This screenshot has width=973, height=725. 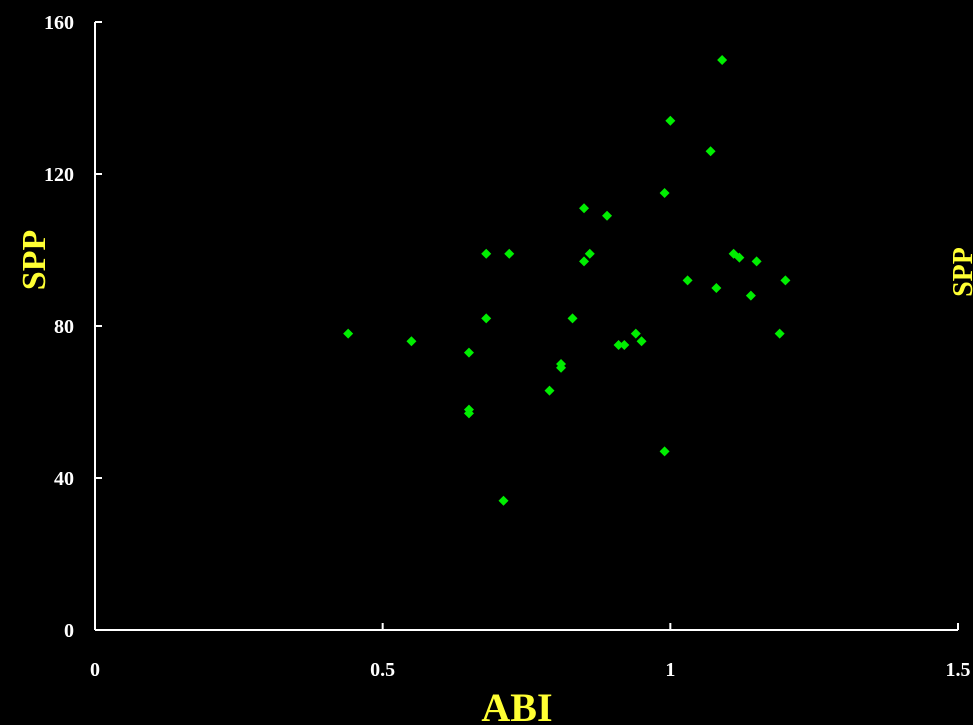 I want to click on y-tick-label: 80, so click(x=64, y=327).